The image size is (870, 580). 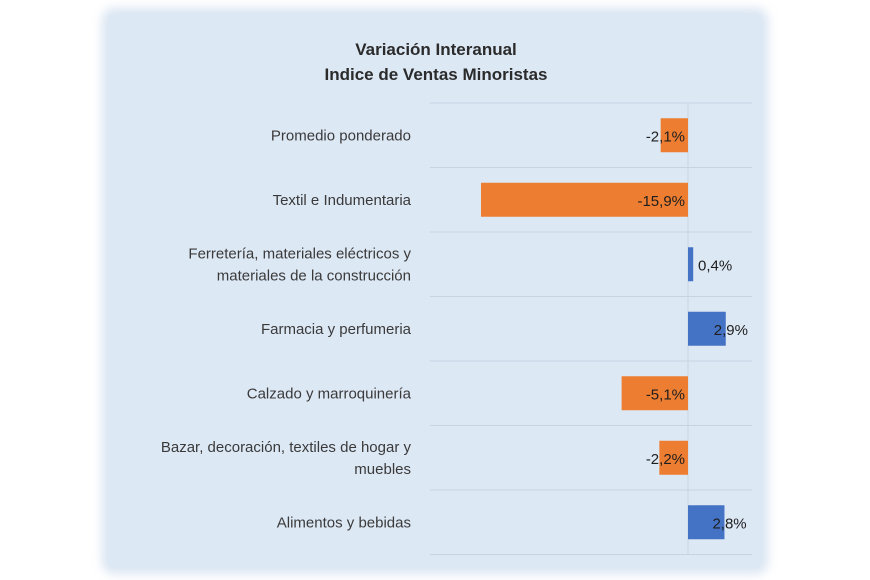 I want to click on category-label: materiales de la construcción, so click(x=314, y=275).